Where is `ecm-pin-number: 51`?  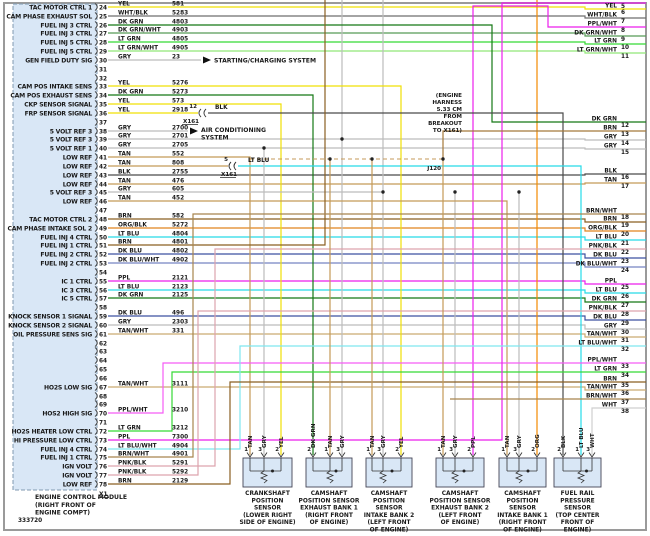 ecm-pin-number: 51 is located at coordinates (103, 247).